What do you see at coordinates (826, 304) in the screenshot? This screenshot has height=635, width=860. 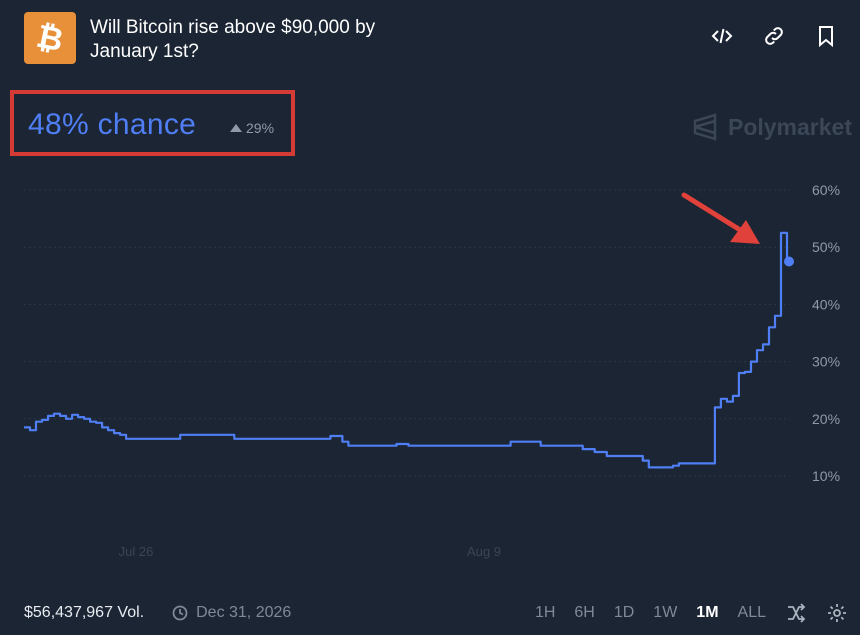 I see `y-tick-label: 40%` at bounding box center [826, 304].